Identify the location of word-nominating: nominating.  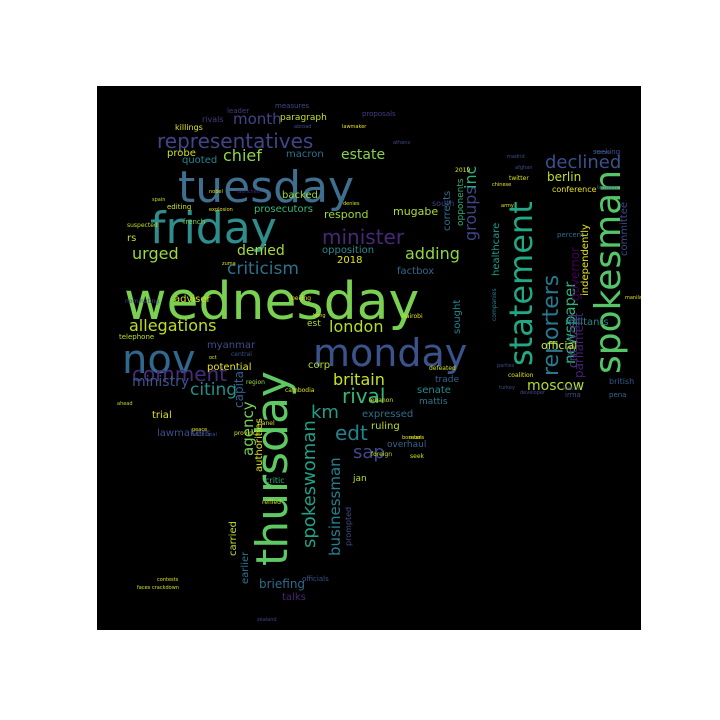
(142, 301).